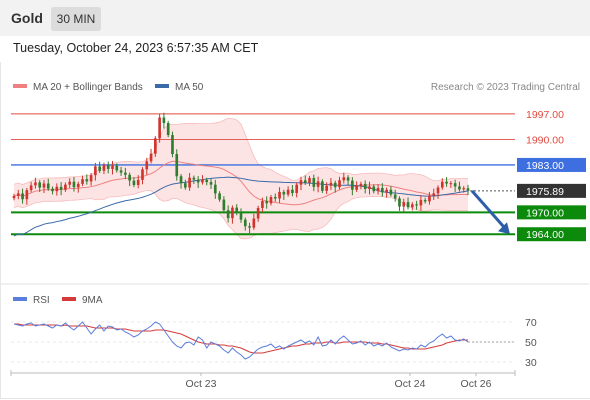 Image resolution: width=590 pixels, height=400 pixels. What do you see at coordinates (504, 228) in the screenshot?
I see `forecast-arrow-head` at bounding box center [504, 228].